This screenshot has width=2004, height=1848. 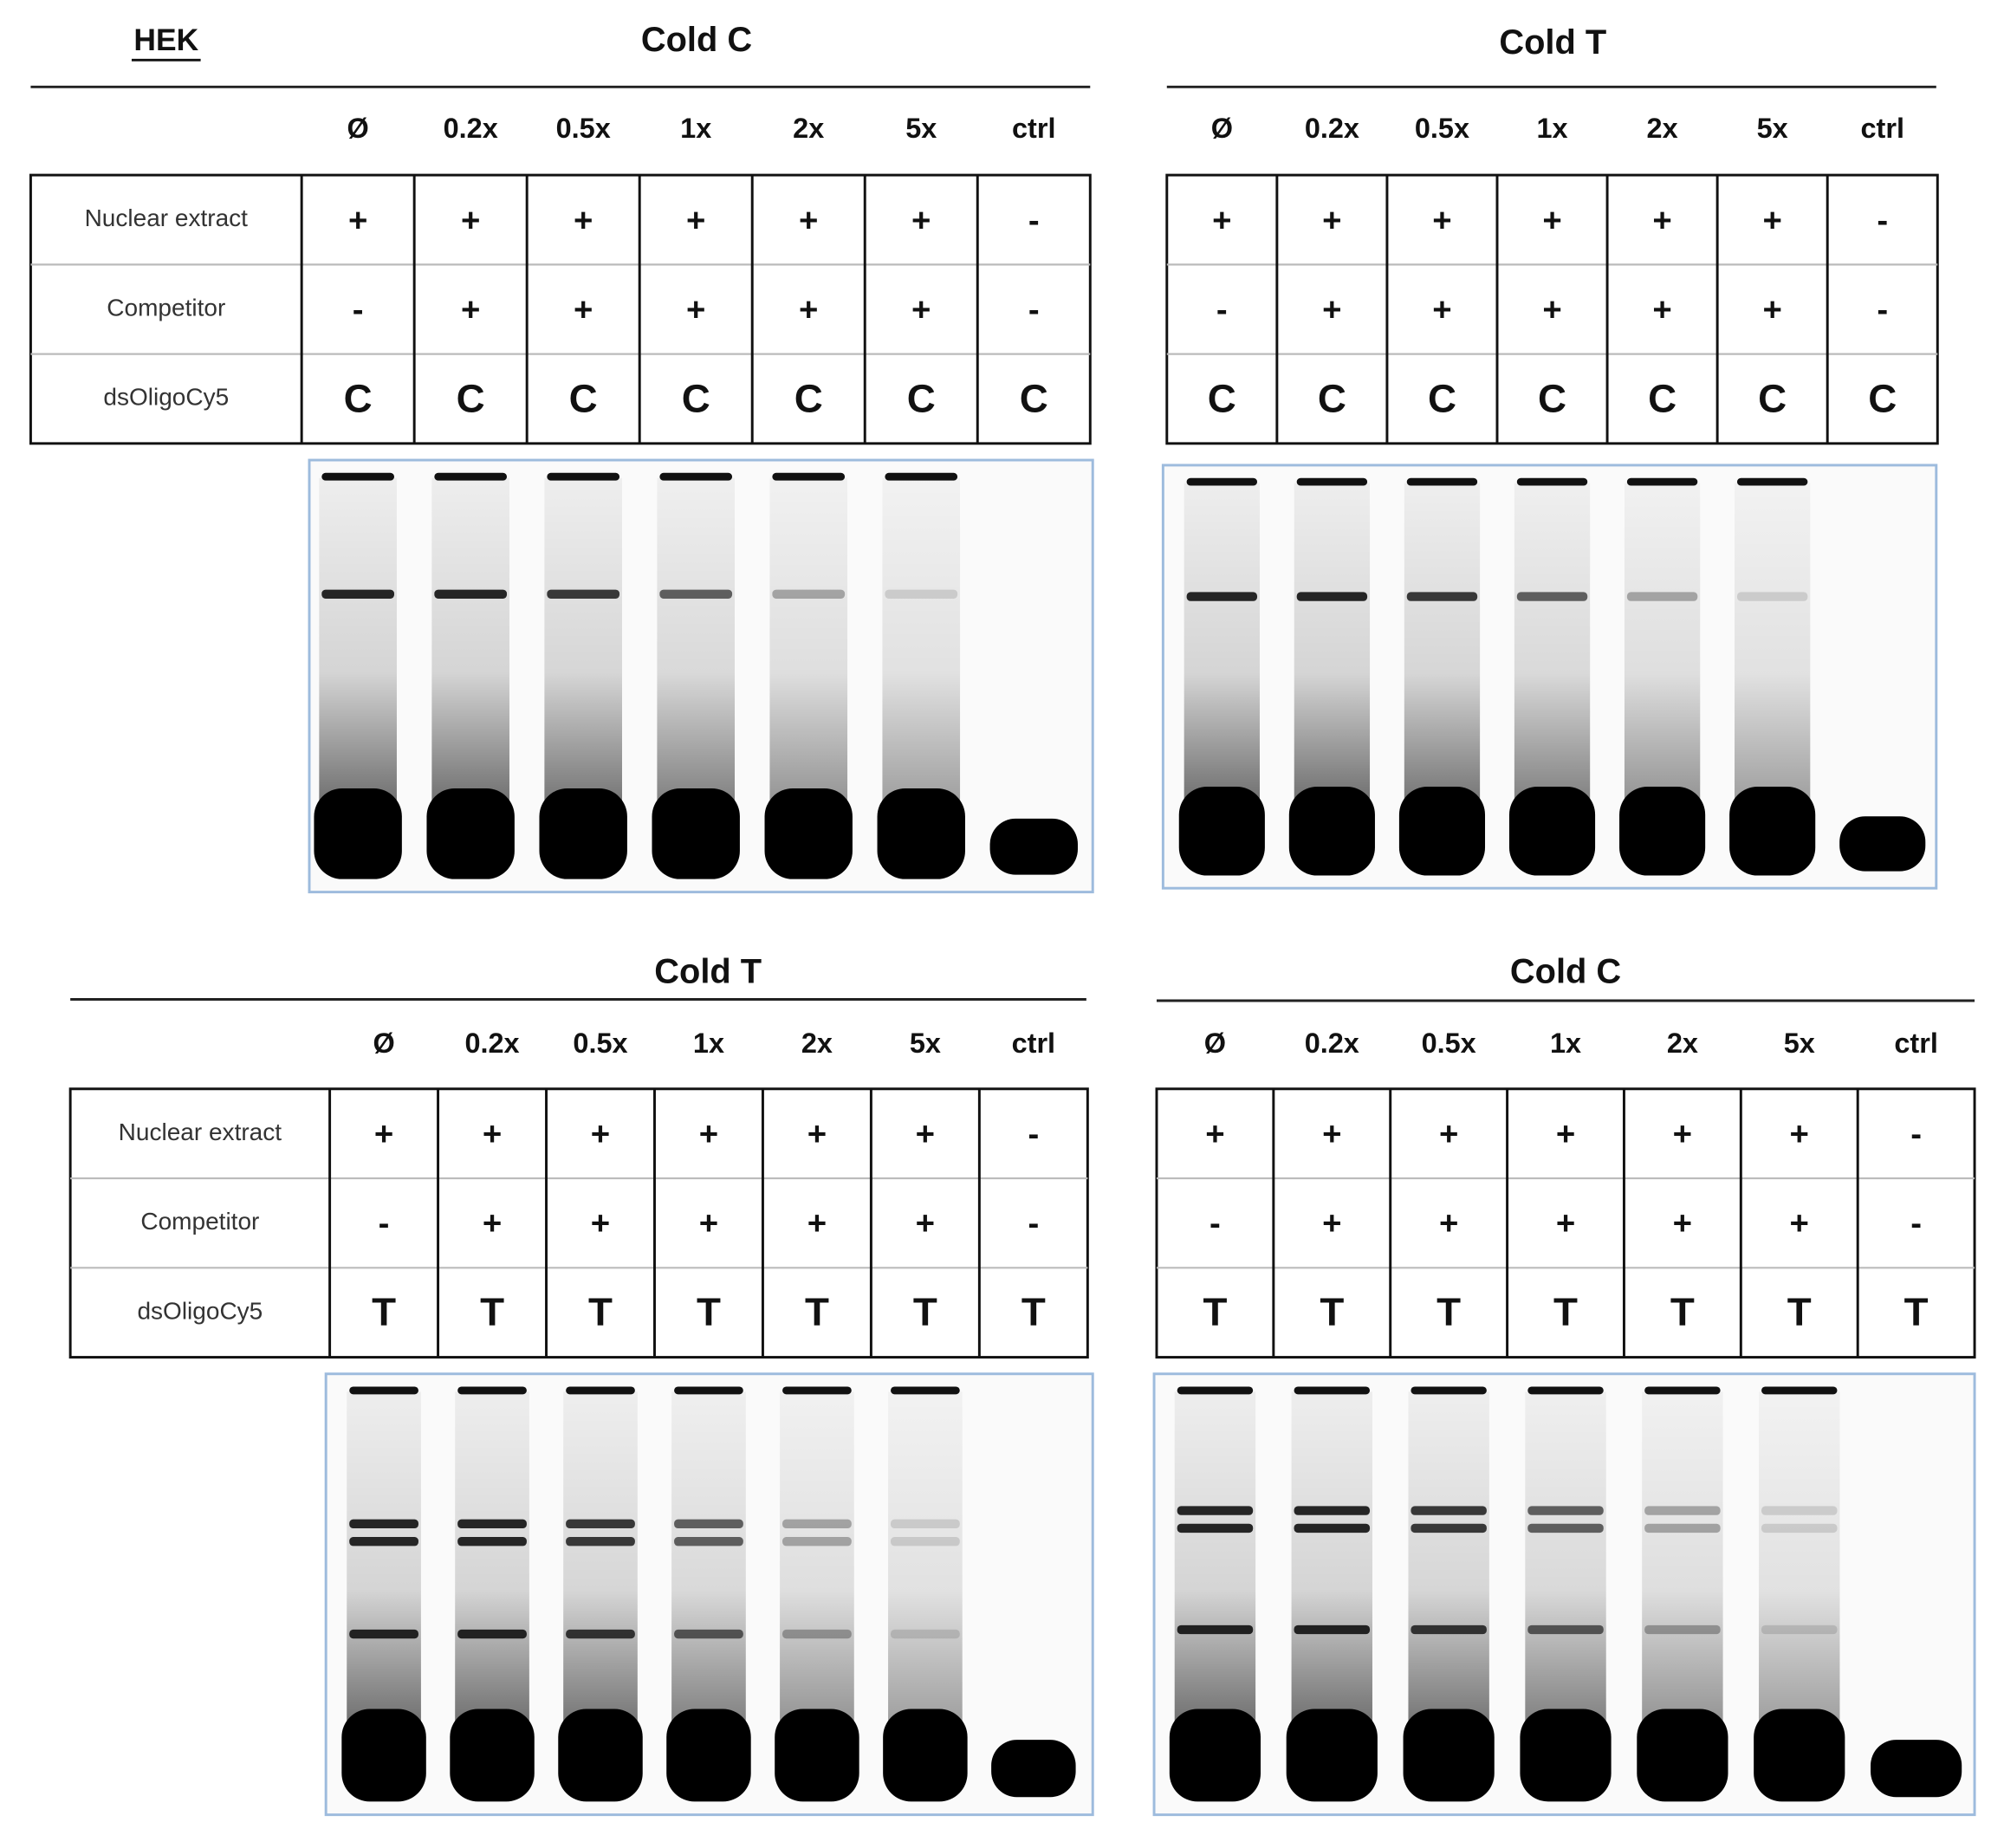 I want to click on panel-title: Cold C, so click(x=1565, y=972).